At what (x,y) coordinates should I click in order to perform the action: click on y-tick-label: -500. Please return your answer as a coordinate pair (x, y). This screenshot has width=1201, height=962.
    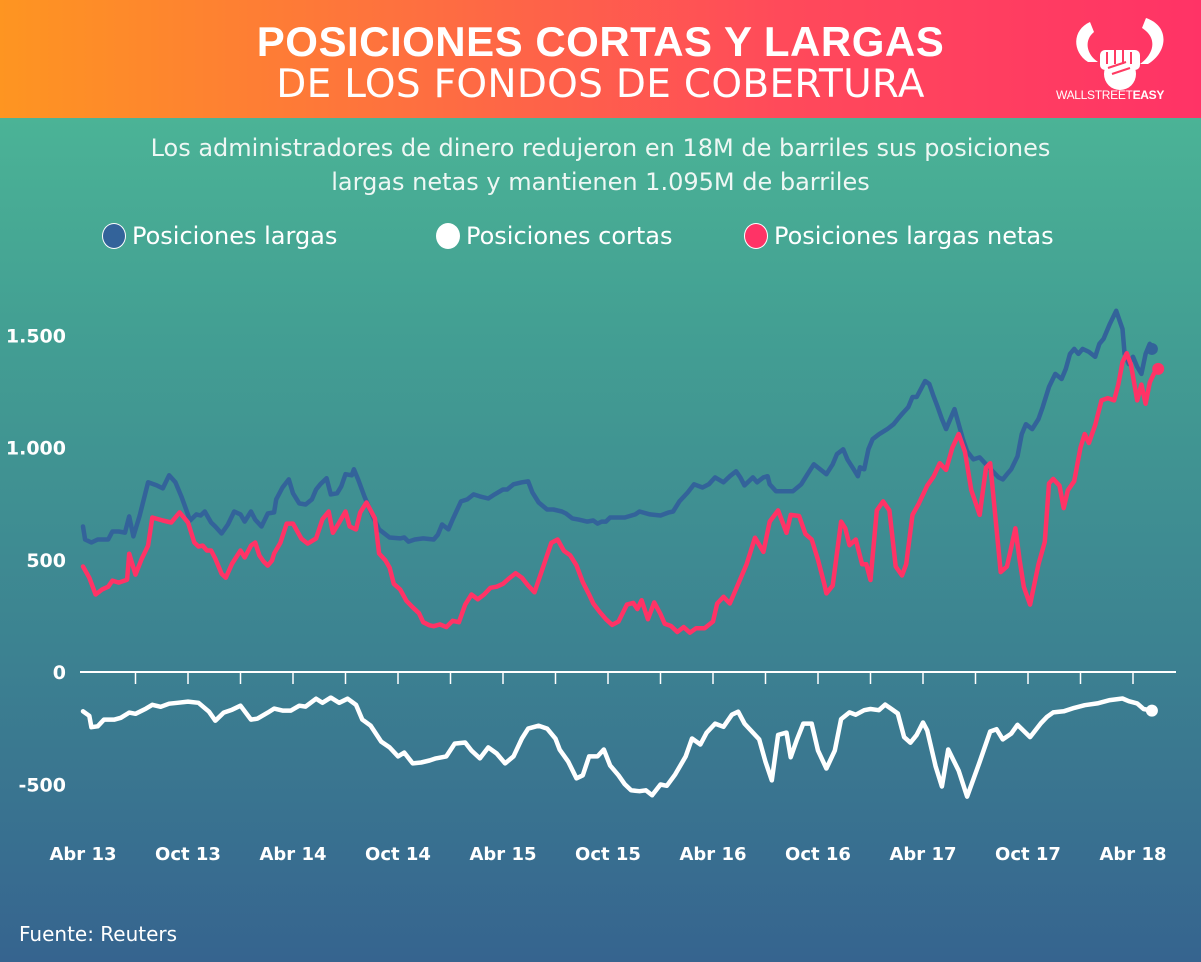
    Looking at the image, I should click on (42, 785).